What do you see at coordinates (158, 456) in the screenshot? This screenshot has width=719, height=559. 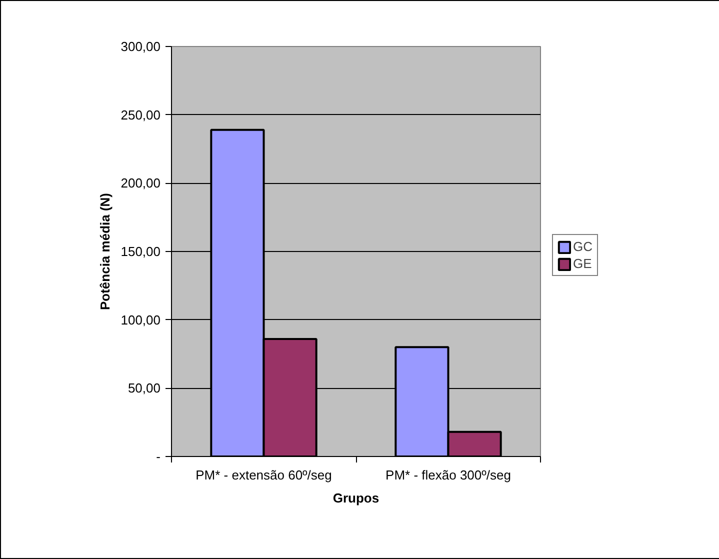 I see `y-tick-label: -` at bounding box center [158, 456].